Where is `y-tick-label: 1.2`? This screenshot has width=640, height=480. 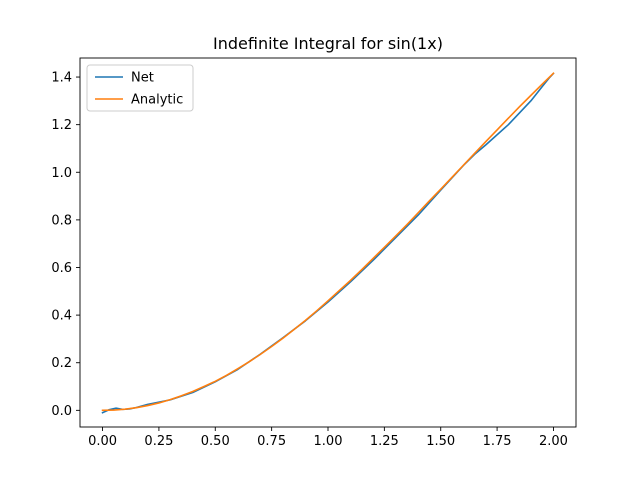
y-tick-label: 1.2 is located at coordinates (61, 125).